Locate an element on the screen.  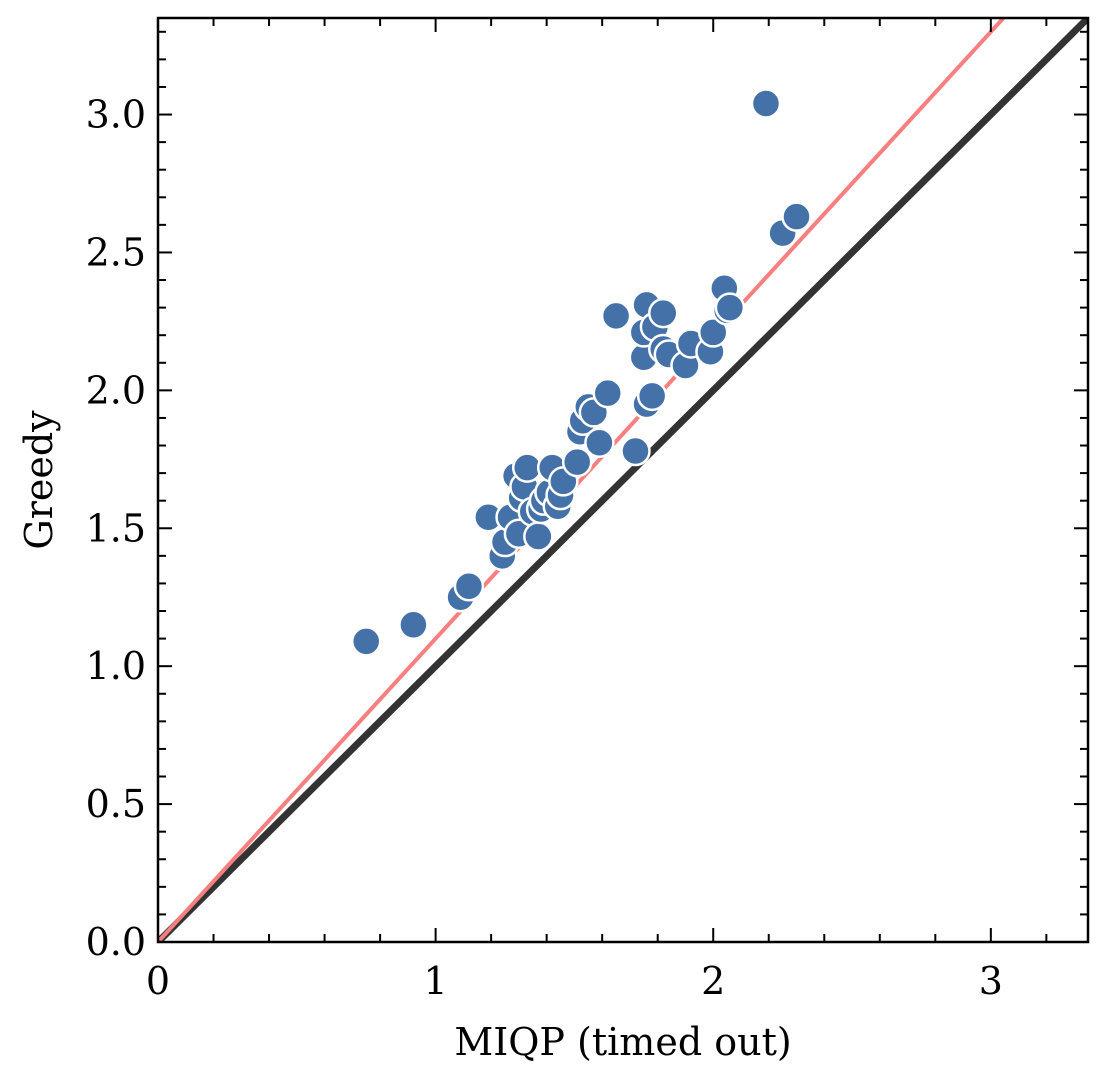
y-tick-label: 2.0 is located at coordinates (116, 390).